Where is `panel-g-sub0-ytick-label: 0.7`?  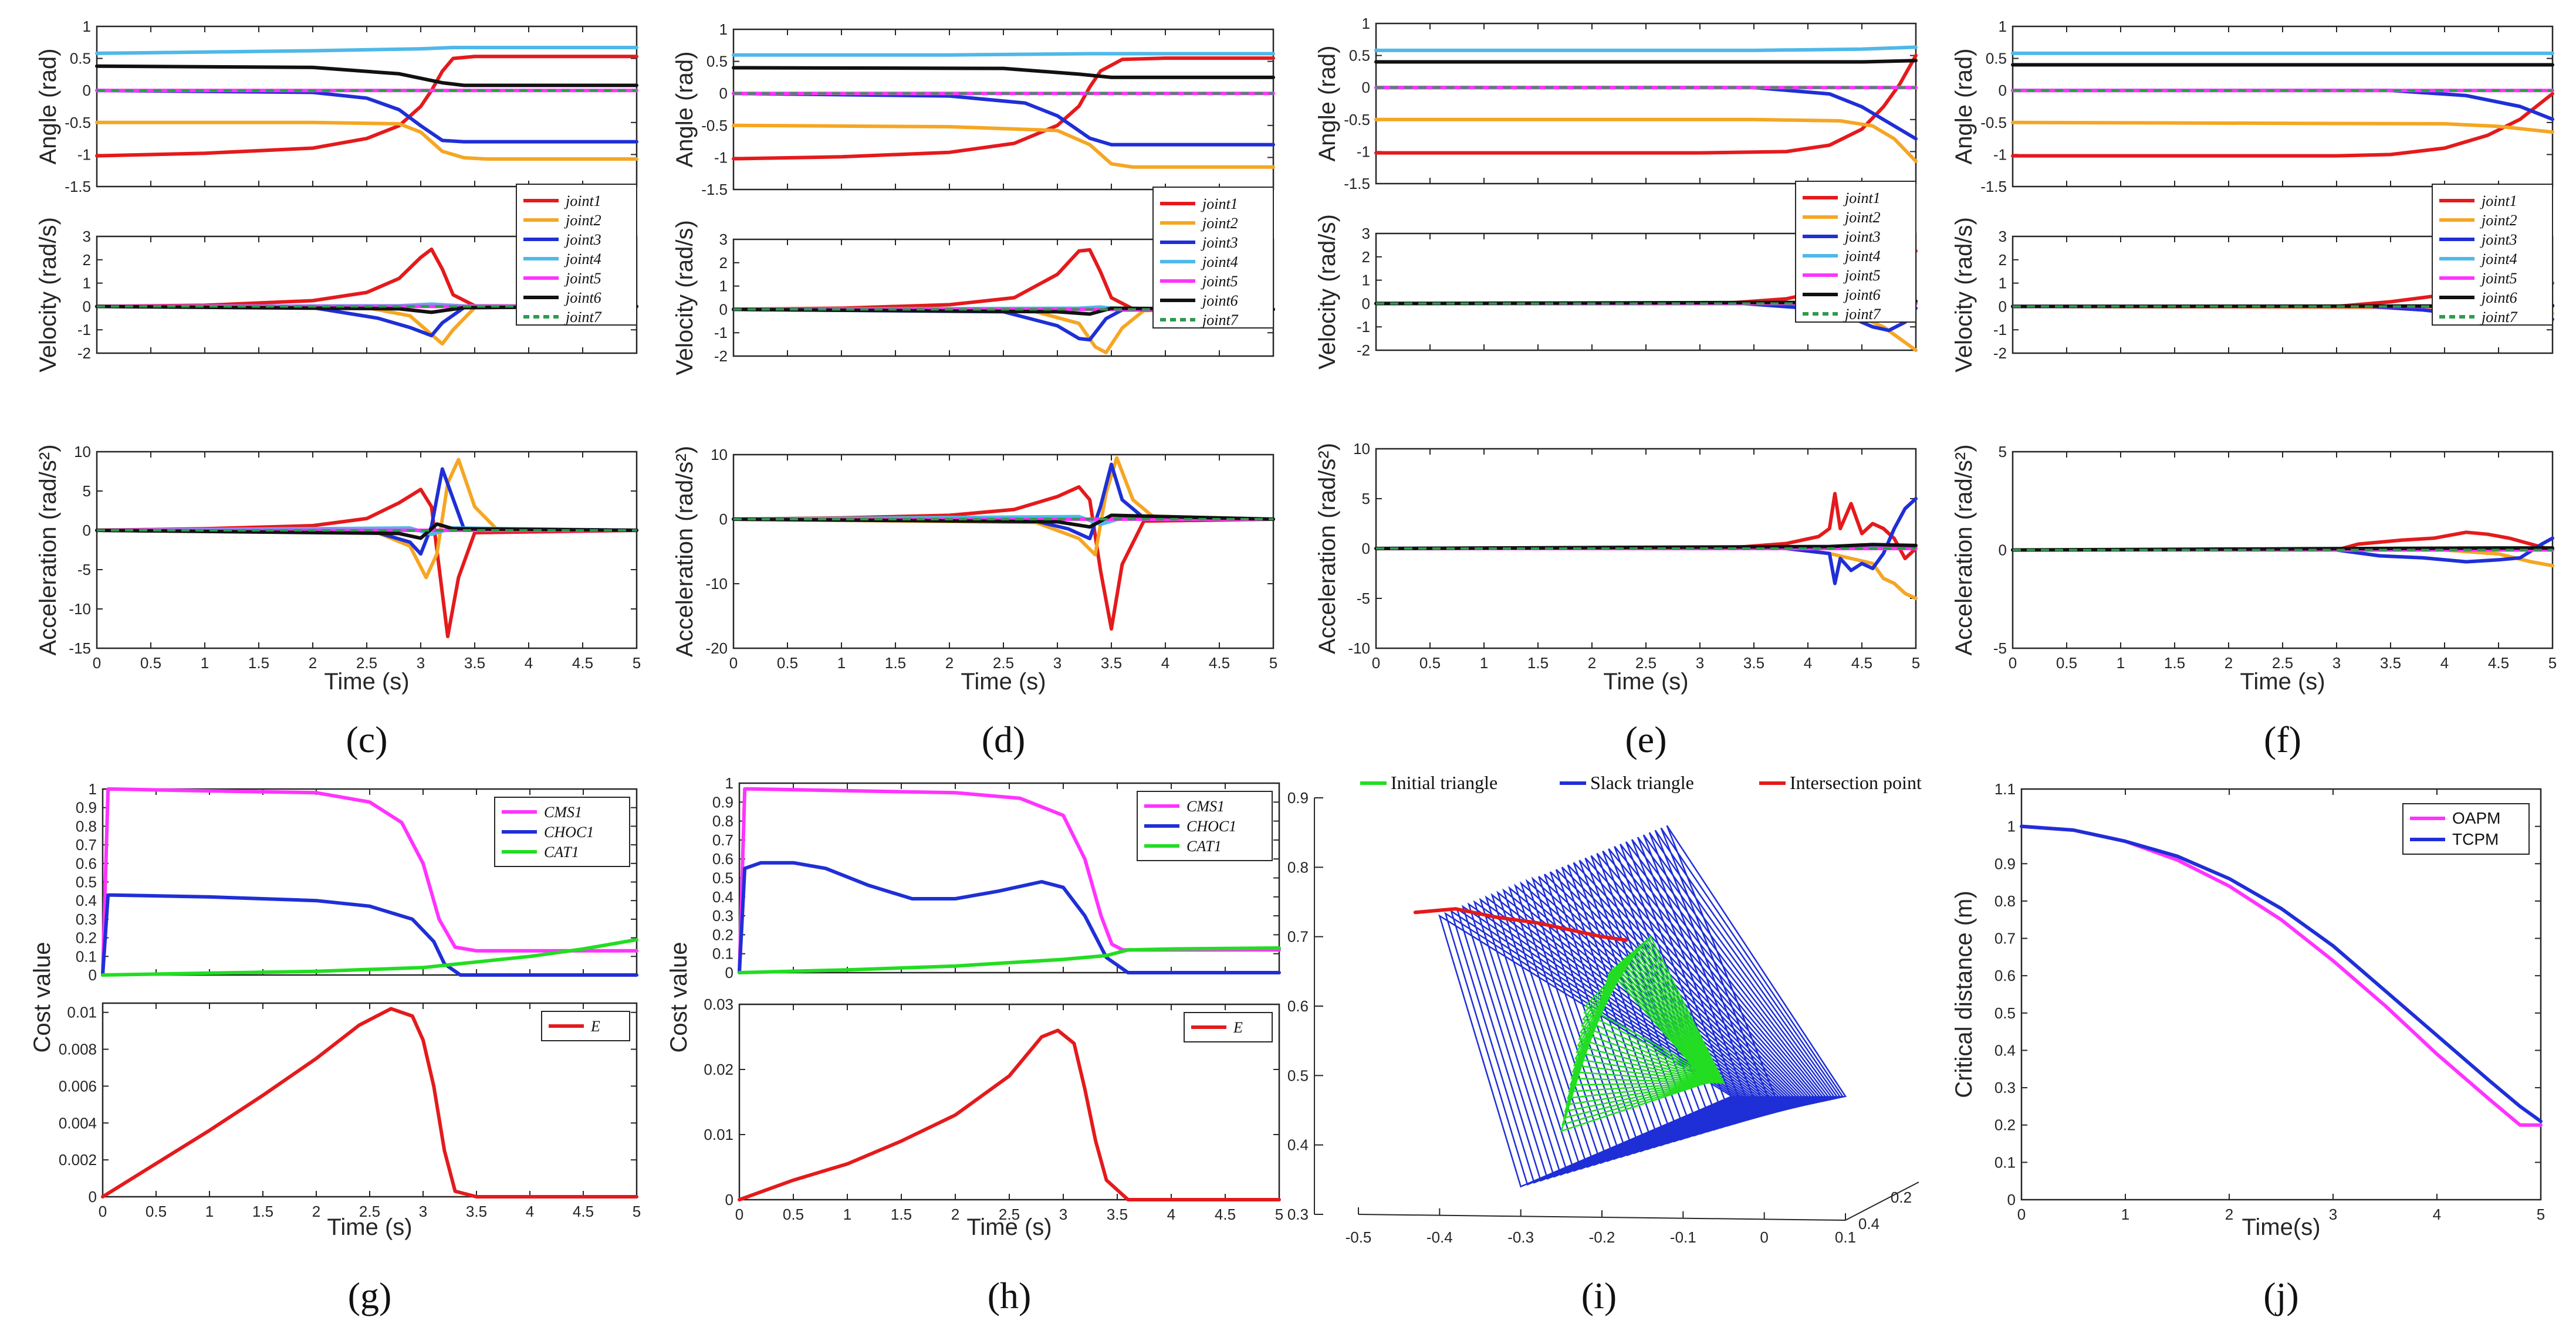 panel-g-sub0-ytick-label: 0.7 is located at coordinates (86, 845).